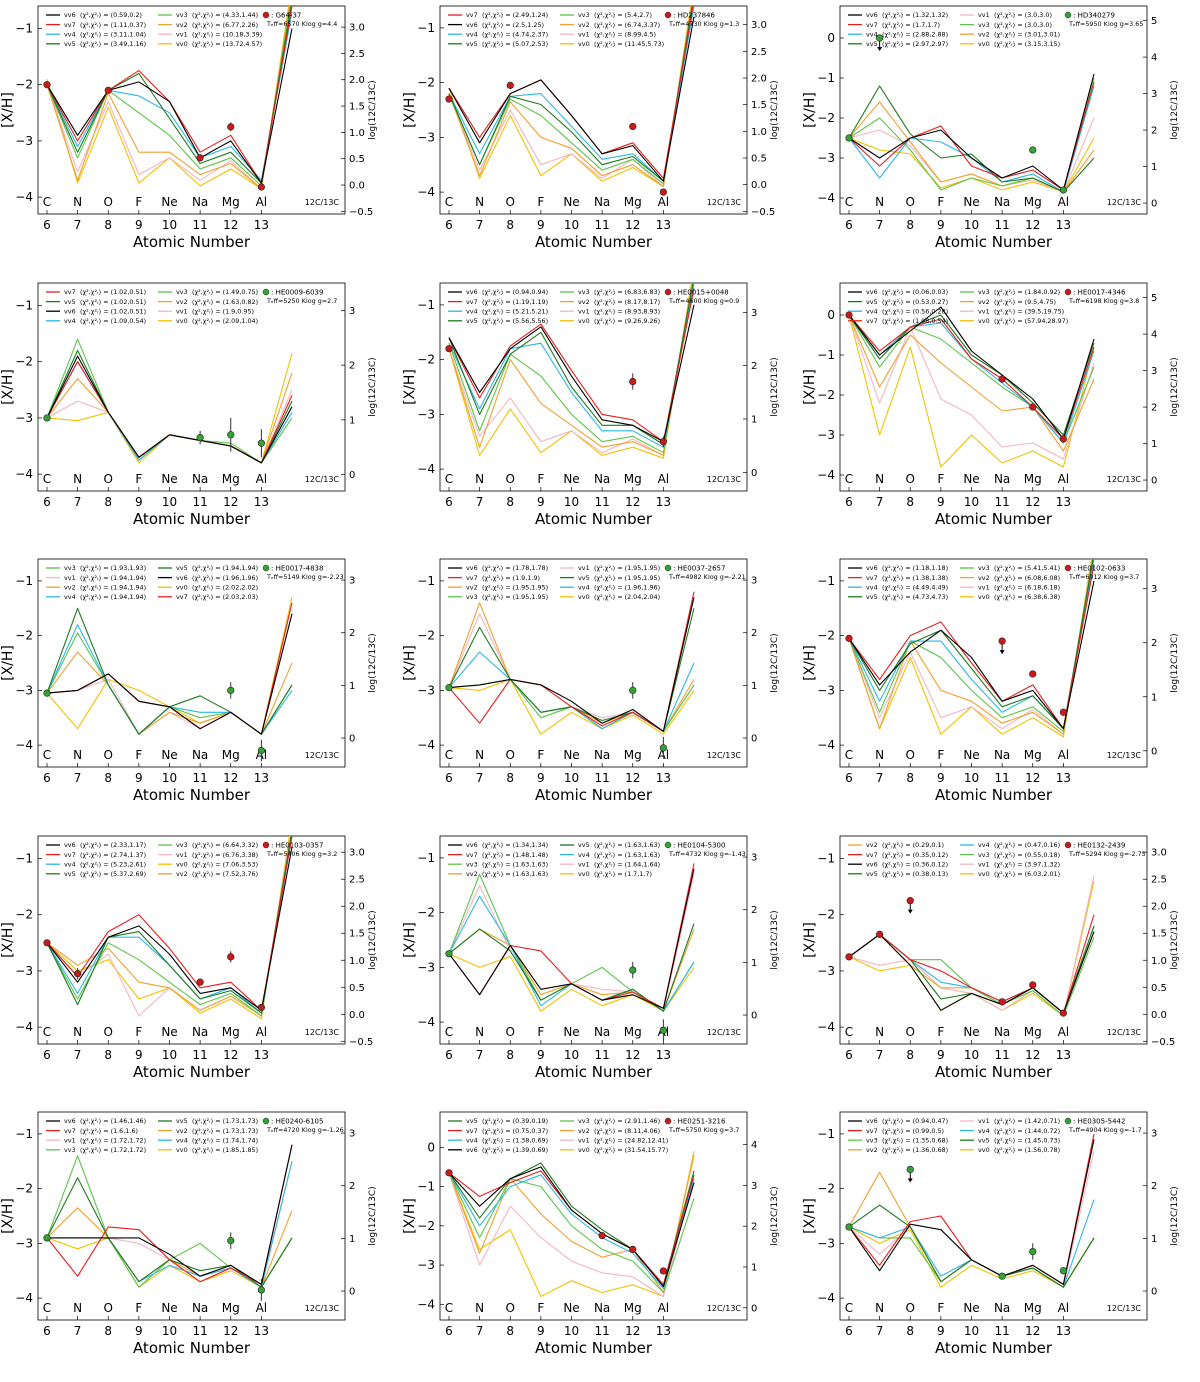 The width and height of the screenshot is (1200, 1382). What do you see at coordinates (633, 1308) in the screenshot?
I see `element-label: Mg` at bounding box center [633, 1308].